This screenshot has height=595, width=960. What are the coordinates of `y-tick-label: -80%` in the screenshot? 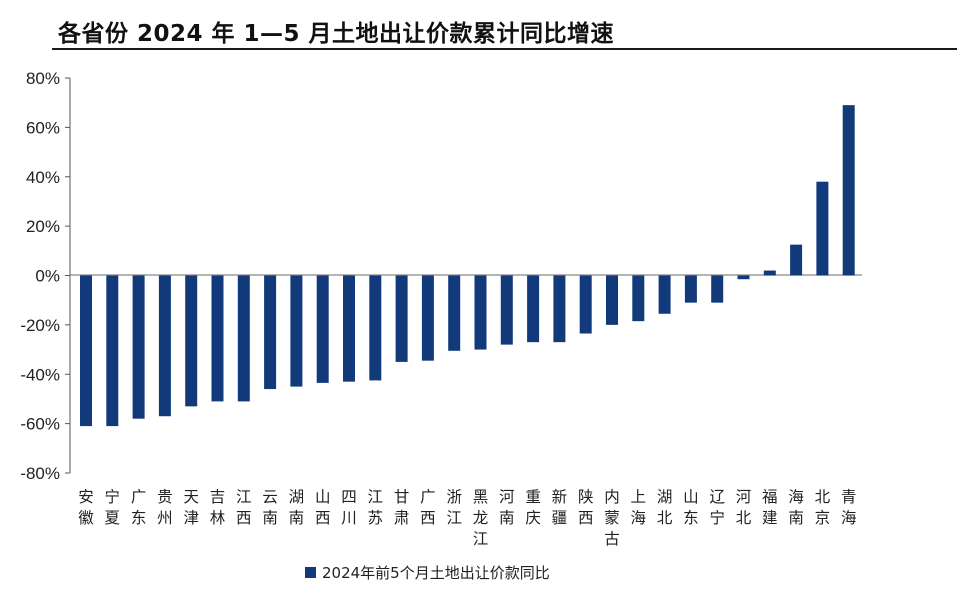 It's located at (40, 473).